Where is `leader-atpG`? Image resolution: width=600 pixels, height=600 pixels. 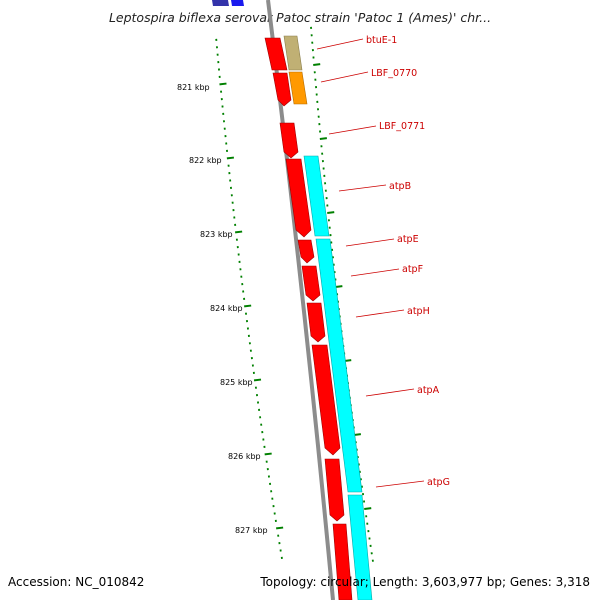
leader-atpG is located at coordinates (400, 484).